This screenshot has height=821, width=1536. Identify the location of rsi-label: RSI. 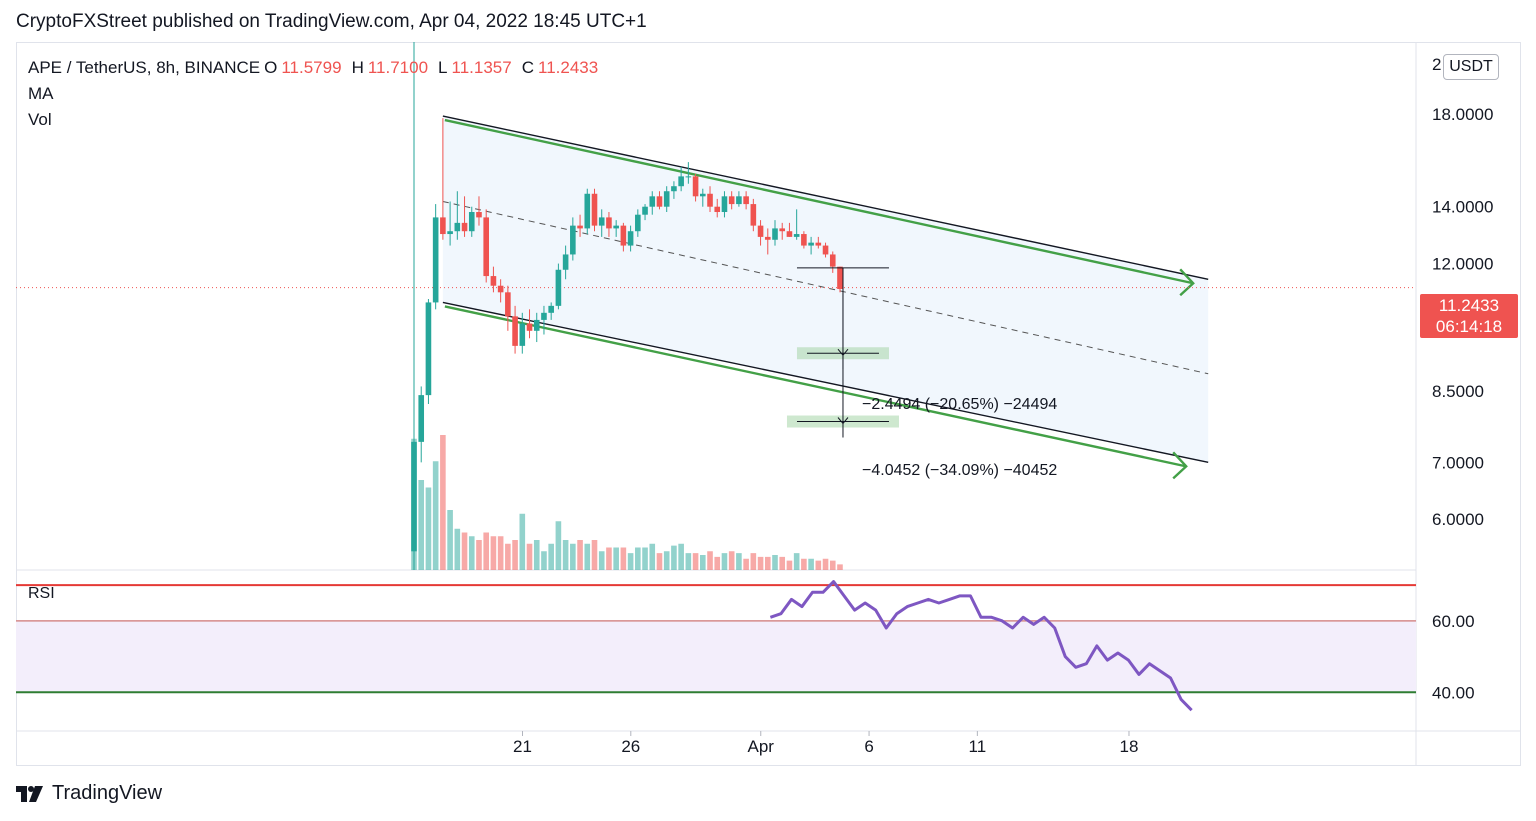
(41, 593).